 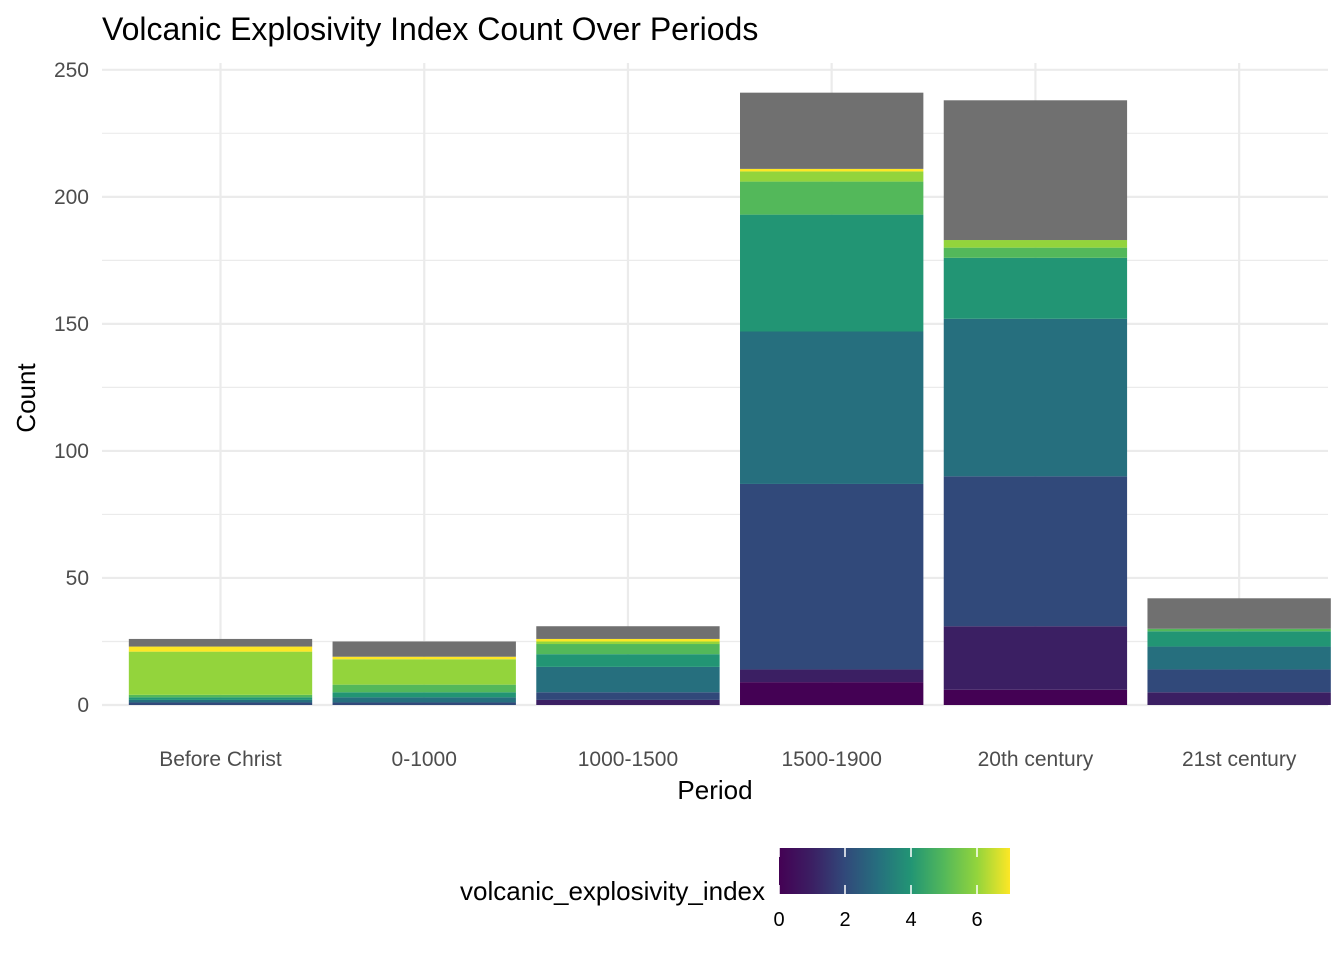 I want to click on y-tick-label: 200, so click(x=71, y=197).